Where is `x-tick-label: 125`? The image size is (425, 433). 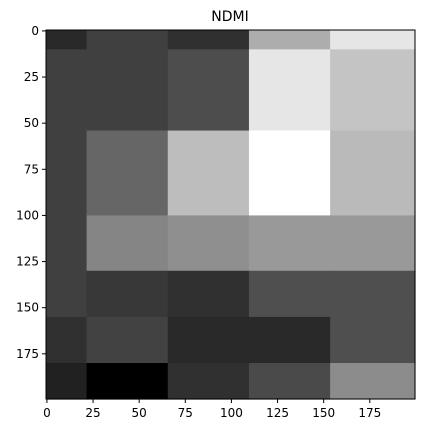
x-tick-label: 125 is located at coordinates (277, 413).